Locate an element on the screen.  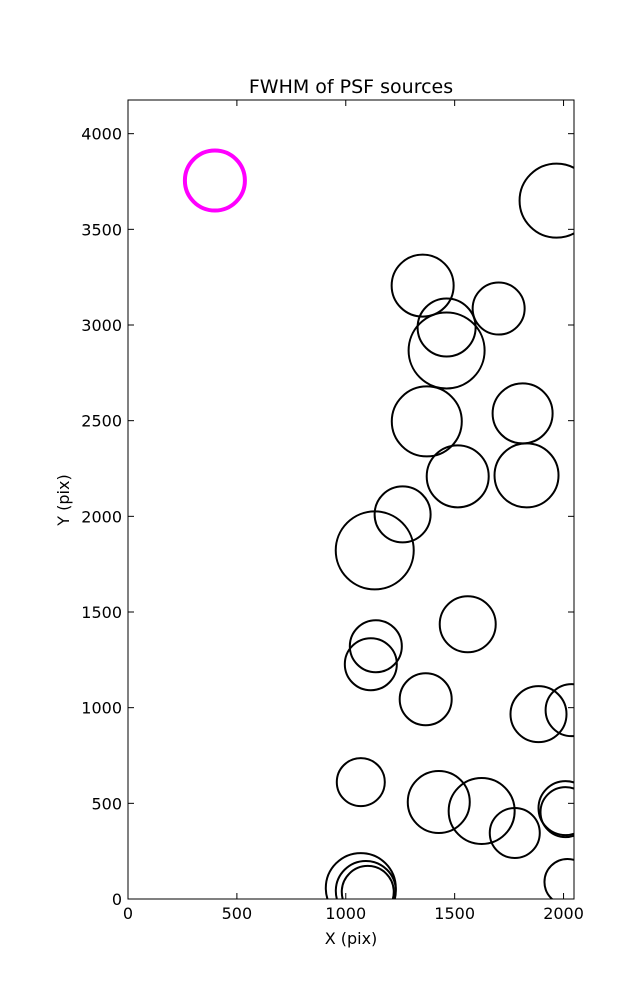
y-tick-label: 0 is located at coordinates (117, 899).